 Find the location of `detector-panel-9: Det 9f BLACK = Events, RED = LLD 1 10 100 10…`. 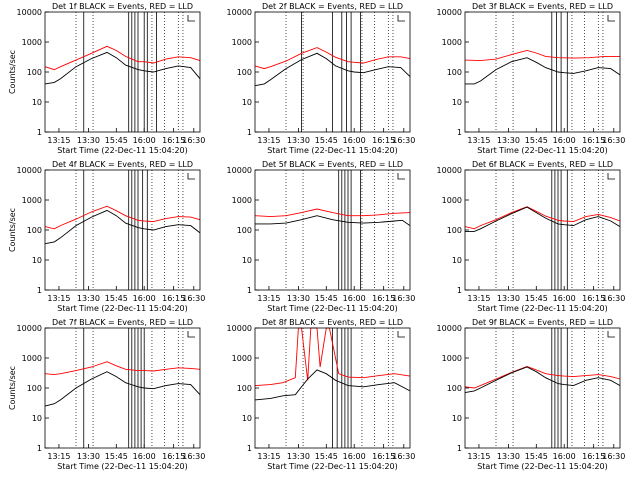

detector-panel-9: Det 9f BLACK = Events, RED = LLD 1 10 100 10… is located at coordinates (531, 394).